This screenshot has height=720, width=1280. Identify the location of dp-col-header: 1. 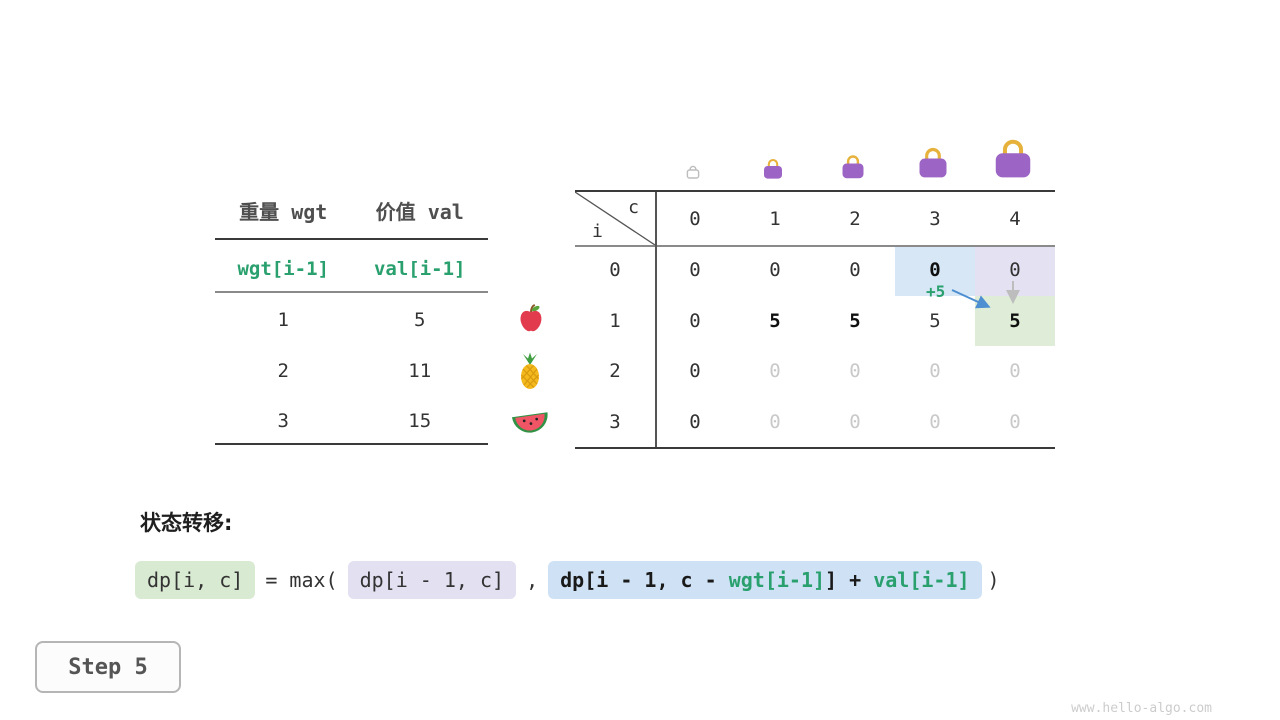
(775, 218).